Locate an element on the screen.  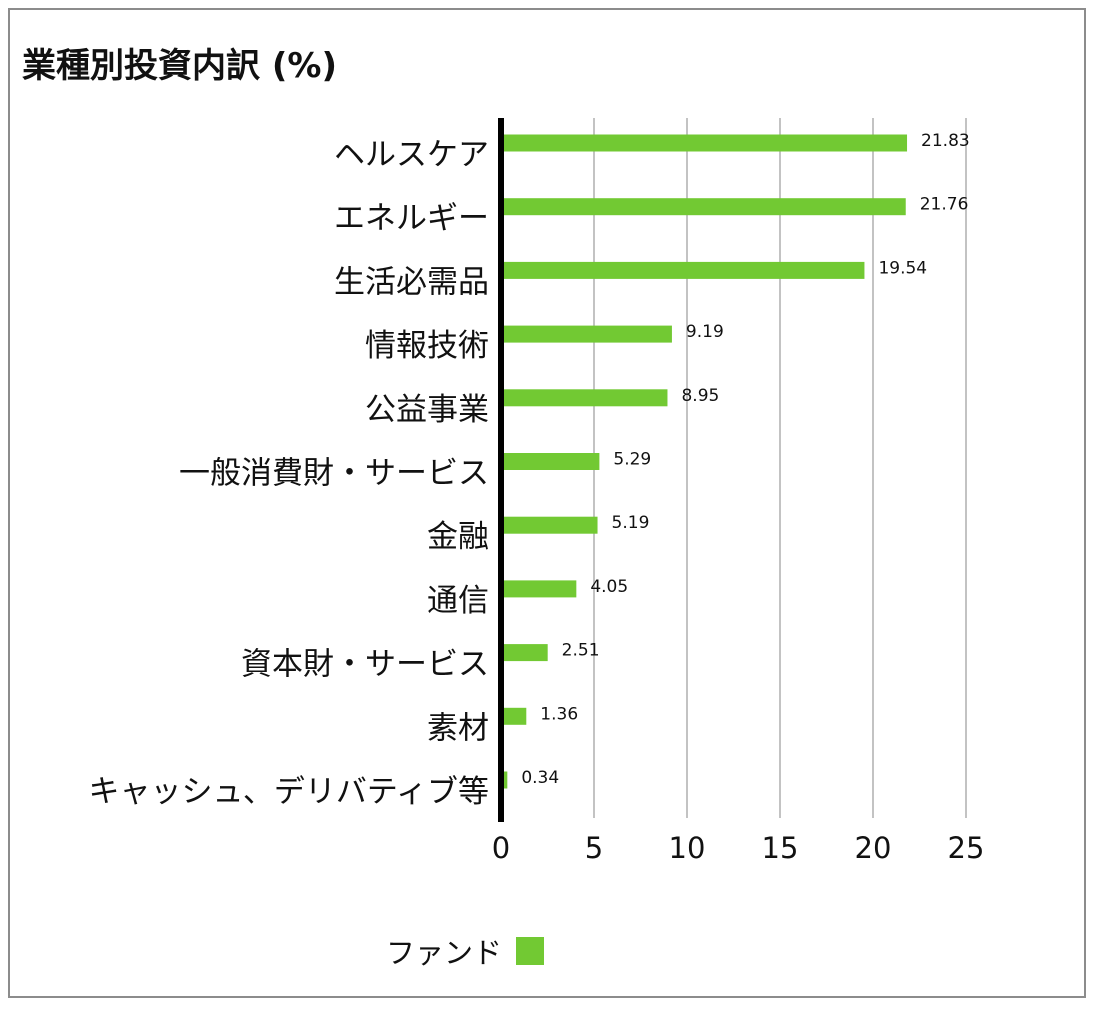
x-tick-label-5: 5 is located at coordinates (594, 848).